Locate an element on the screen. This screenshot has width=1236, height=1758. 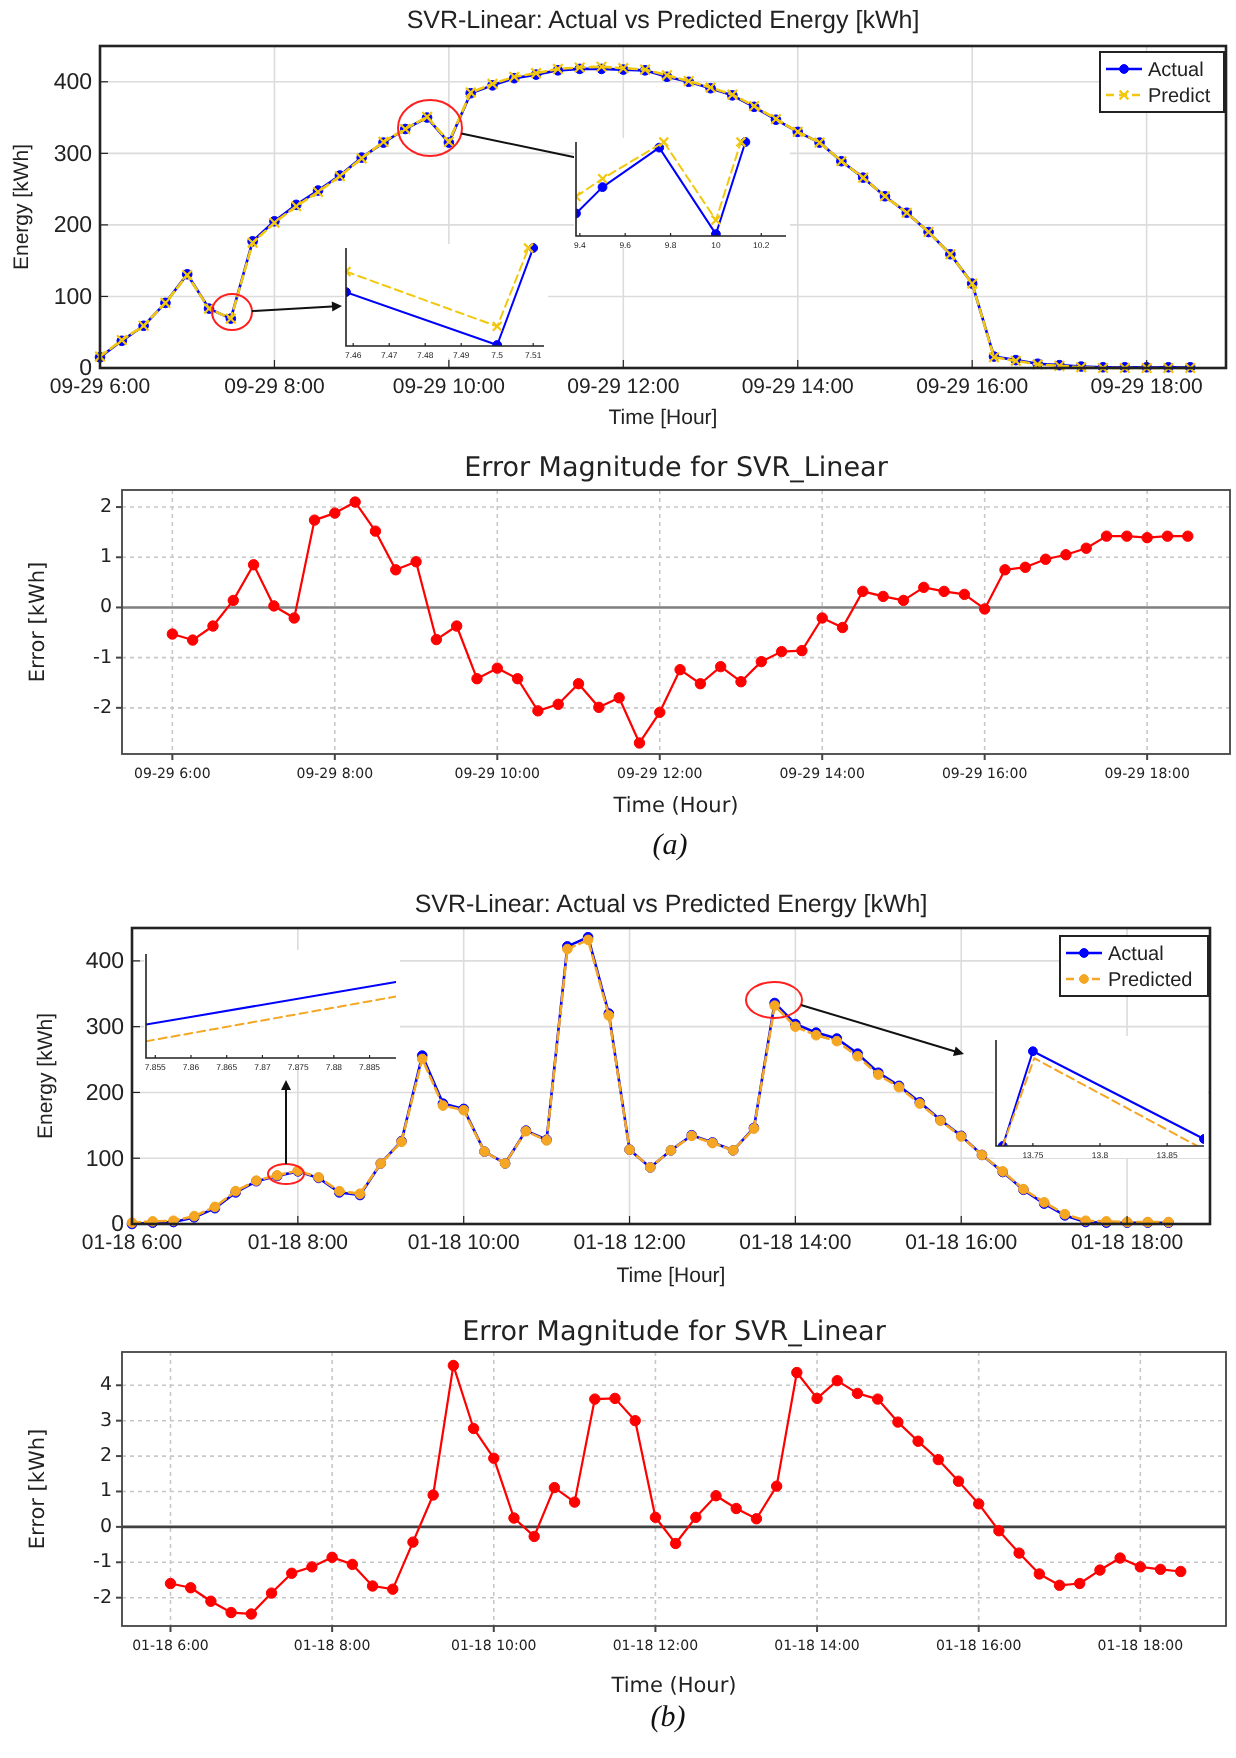
y-tick-label: 3 is located at coordinates (105, 1420).